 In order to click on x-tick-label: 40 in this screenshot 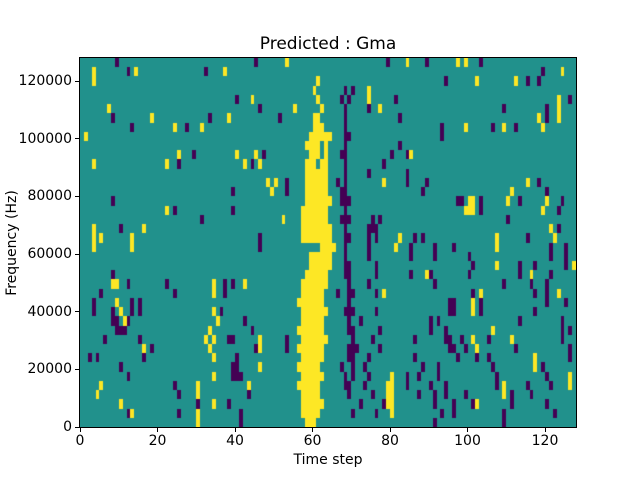, I will do `click(235, 441)`.